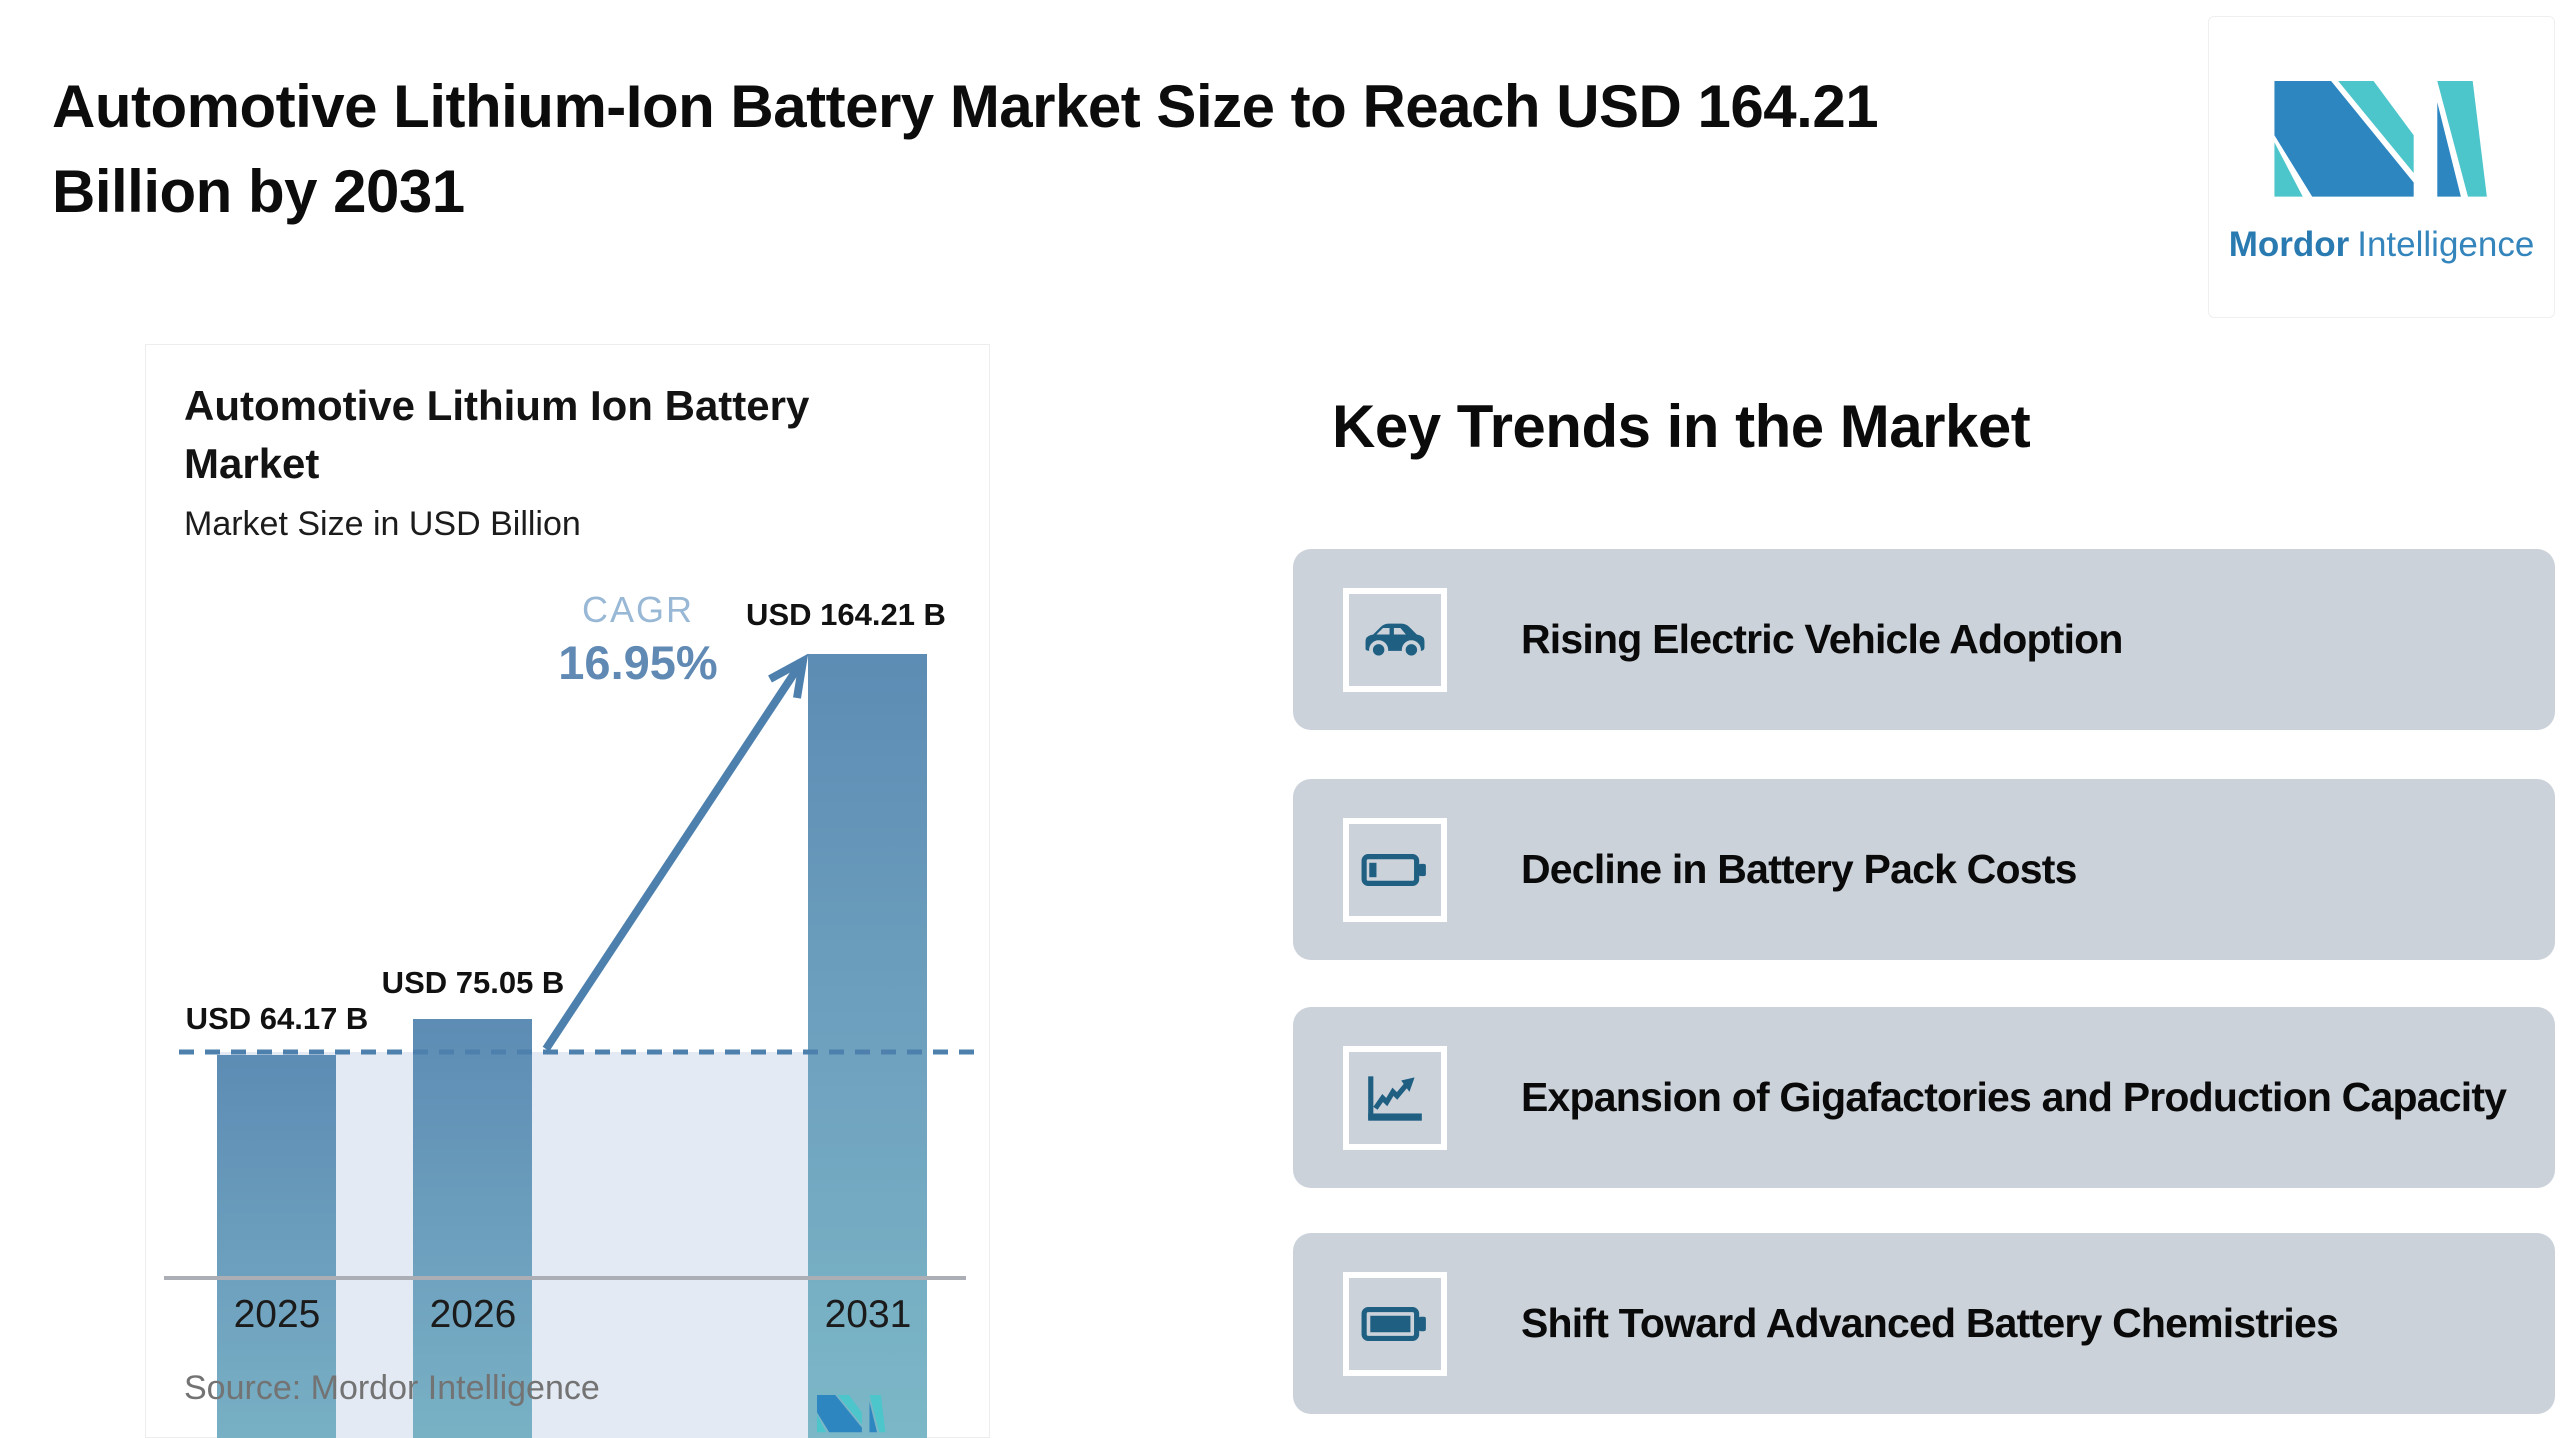 This screenshot has width=2560, height=1438. Describe the element at coordinates (2380, 139) in the screenshot. I see `mordor-intelligence-logo-icon` at that location.